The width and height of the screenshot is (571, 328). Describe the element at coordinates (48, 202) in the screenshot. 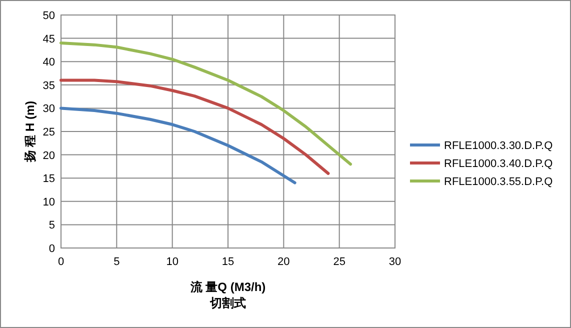

I see `y-tick-label: 10` at that location.